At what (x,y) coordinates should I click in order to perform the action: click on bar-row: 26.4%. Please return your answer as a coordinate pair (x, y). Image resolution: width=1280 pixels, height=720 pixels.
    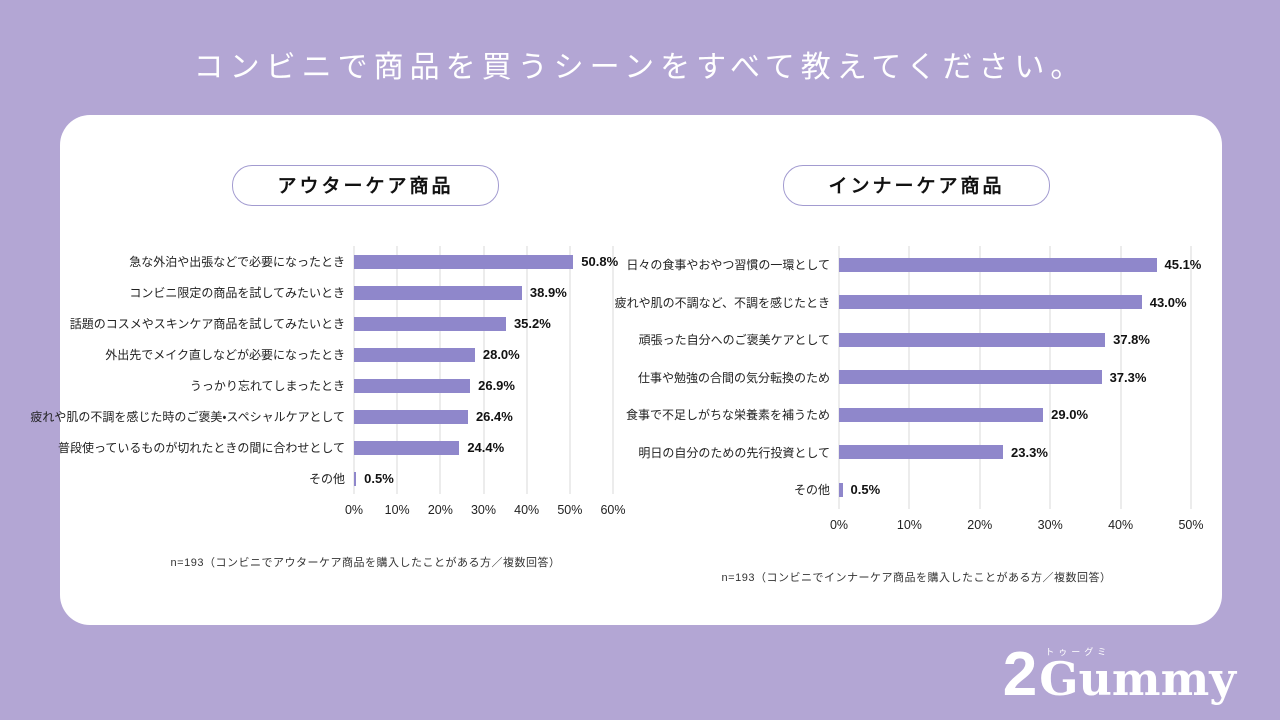
    Looking at the image, I should click on (483, 416).